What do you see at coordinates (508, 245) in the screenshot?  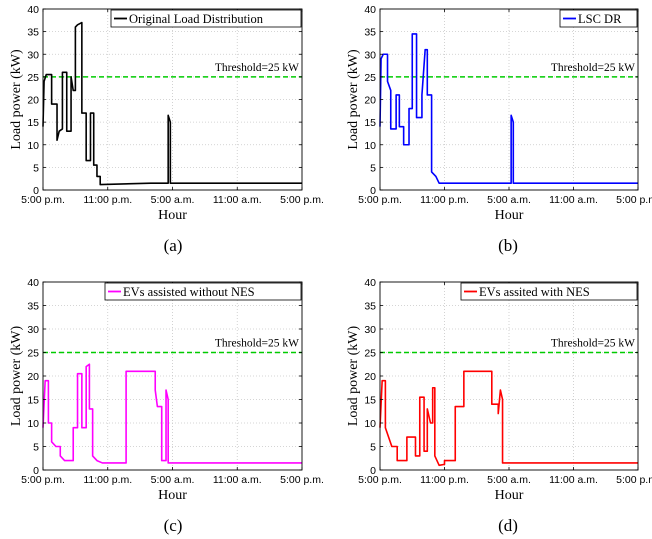 I see `panel-caption: (b)` at bounding box center [508, 245].